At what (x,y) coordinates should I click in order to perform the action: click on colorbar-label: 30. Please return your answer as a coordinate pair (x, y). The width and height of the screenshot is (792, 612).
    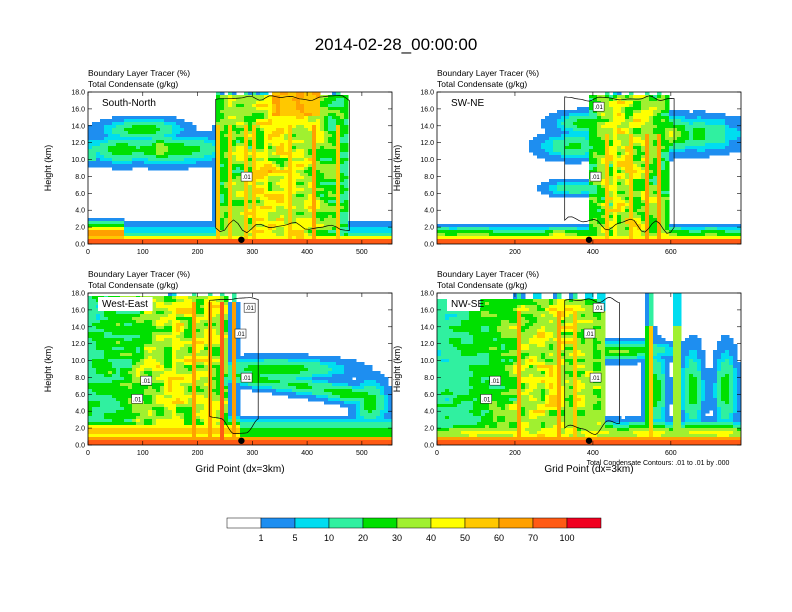
    Looking at the image, I should click on (397, 538).